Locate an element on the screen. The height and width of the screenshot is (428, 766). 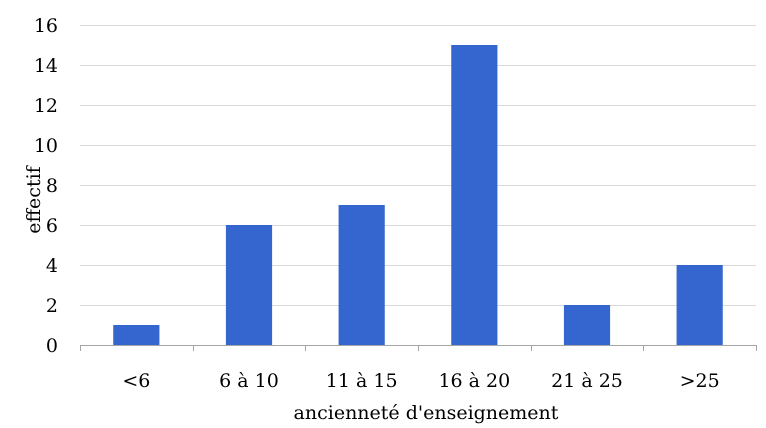
y-tick-label: 10 is located at coordinates (46, 146).